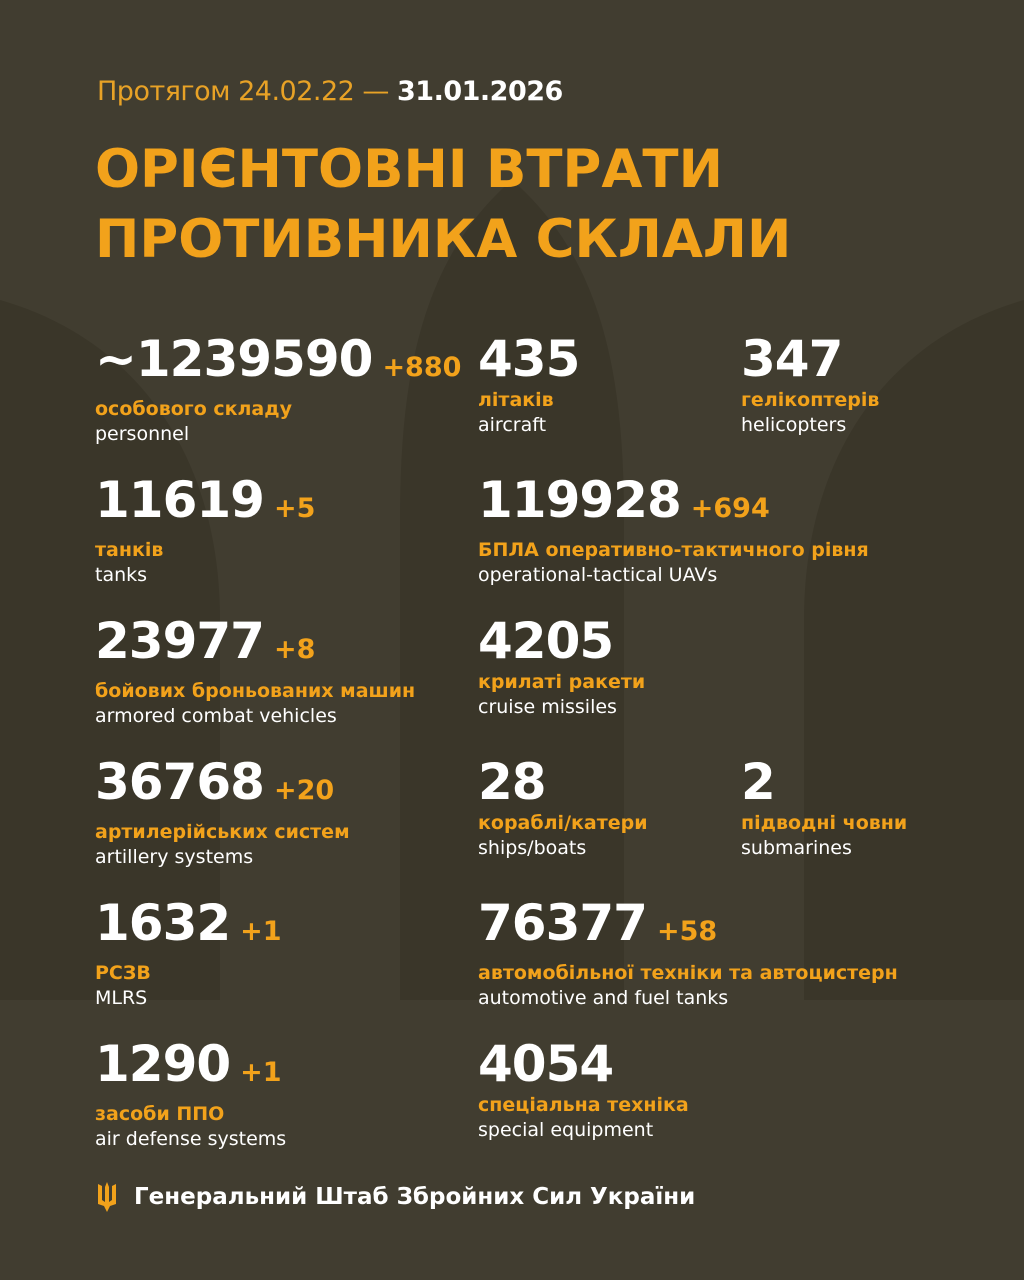 Image resolution: width=1024 pixels, height=1280 pixels. I want to click on footer: Генеральний Штаб Збройних Сил України, so click(395, 1197).